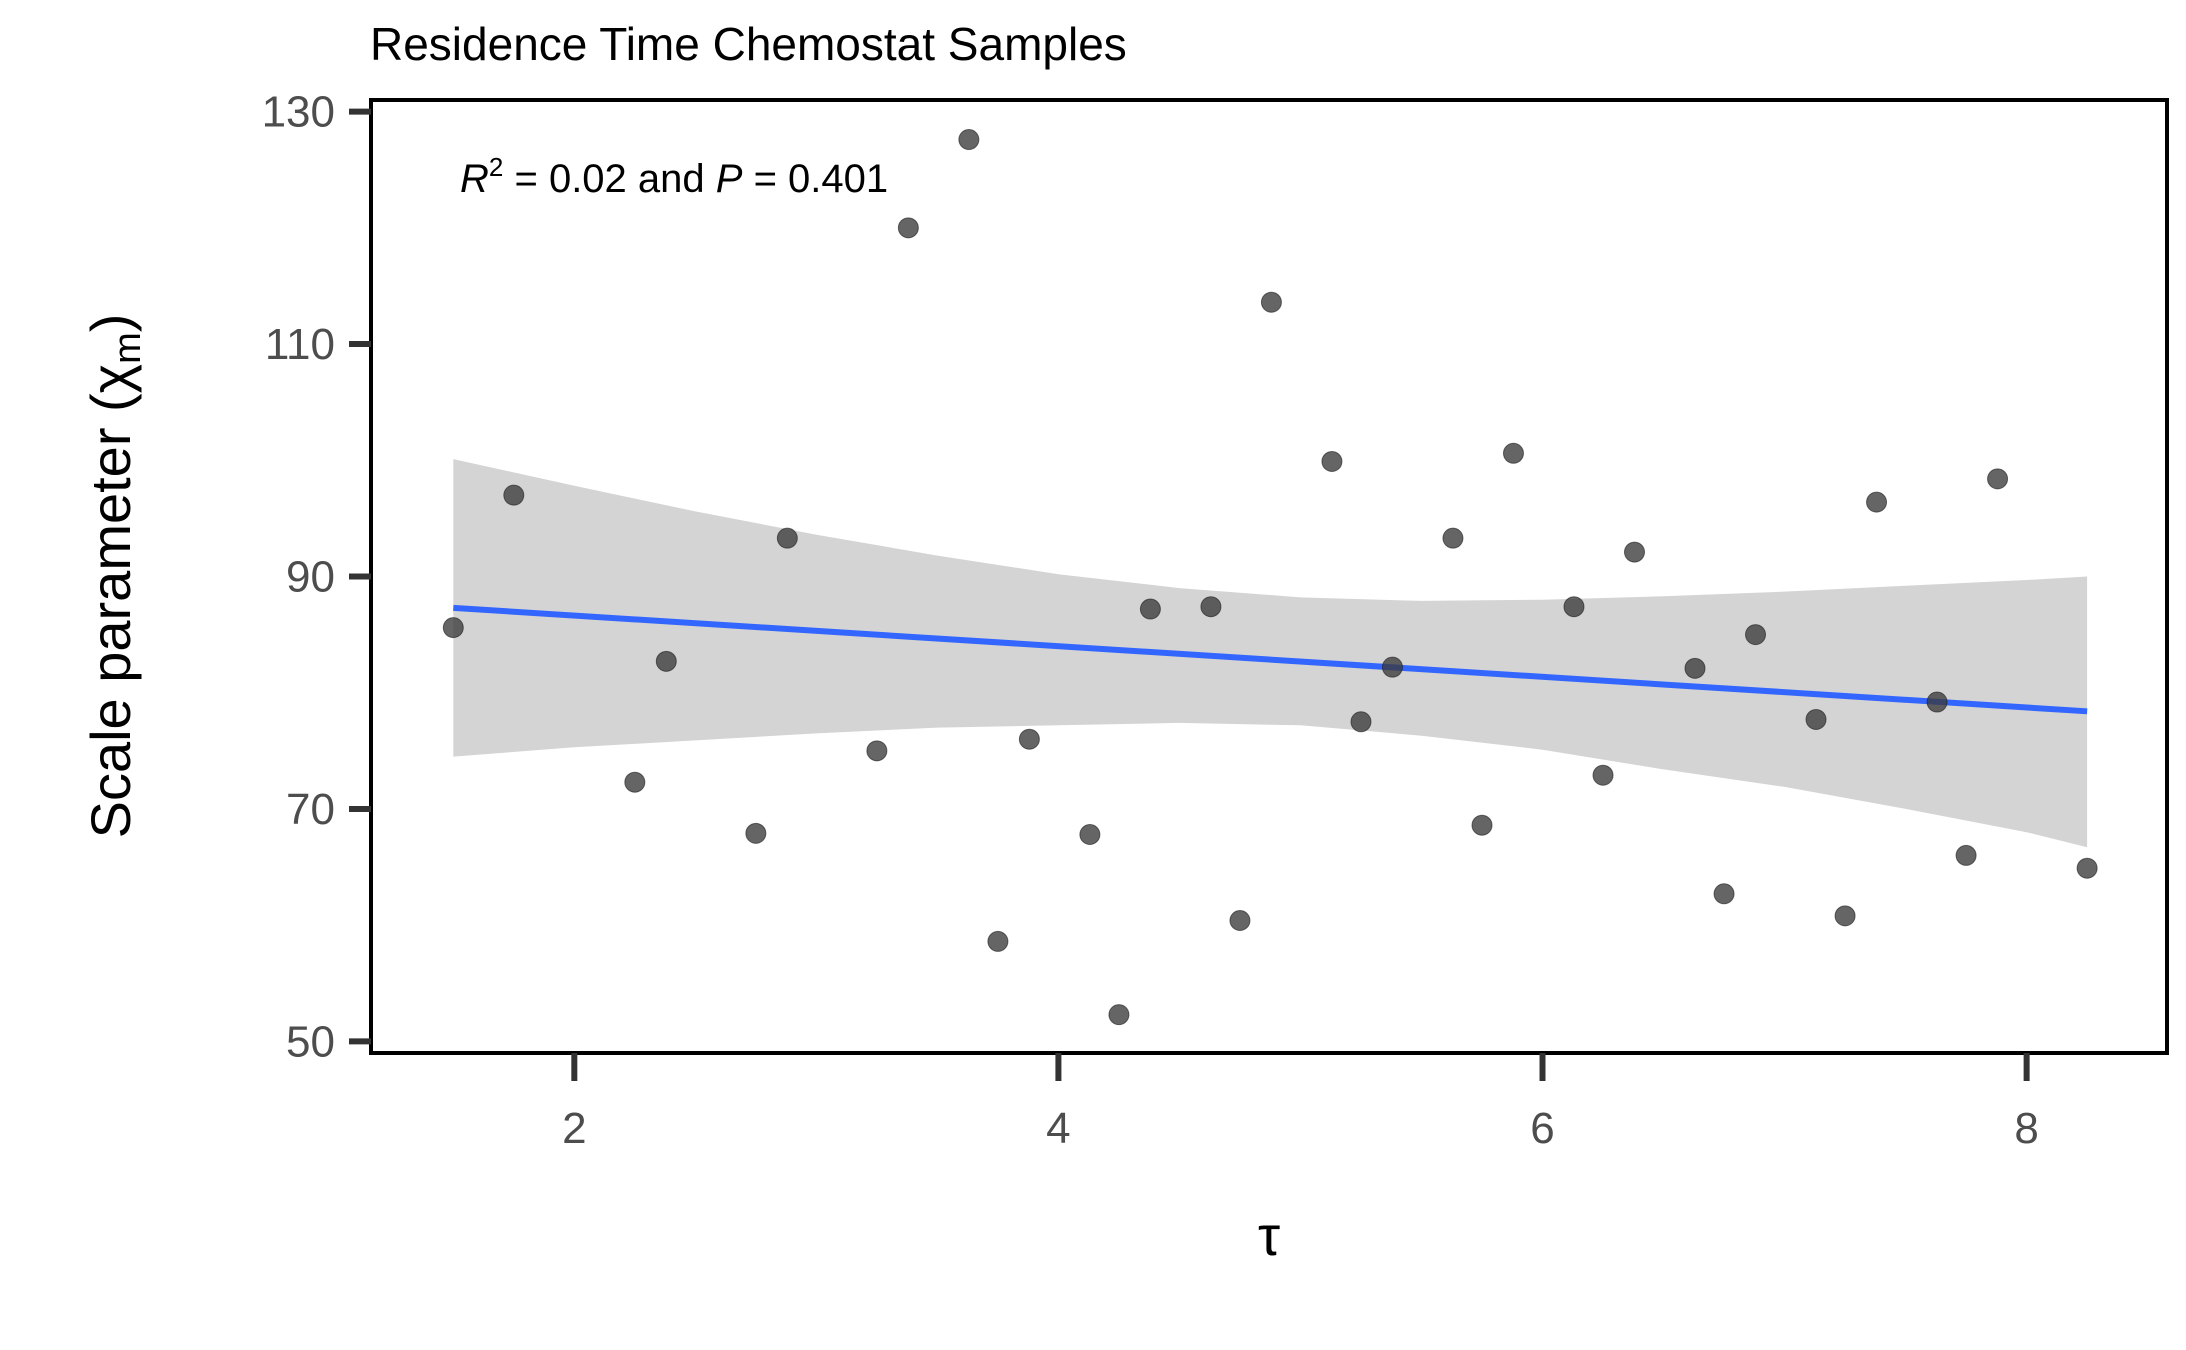 This screenshot has height=1350, width=2186. I want to click on chart-title: Residence Time Chemostat Samples, so click(748, 44).